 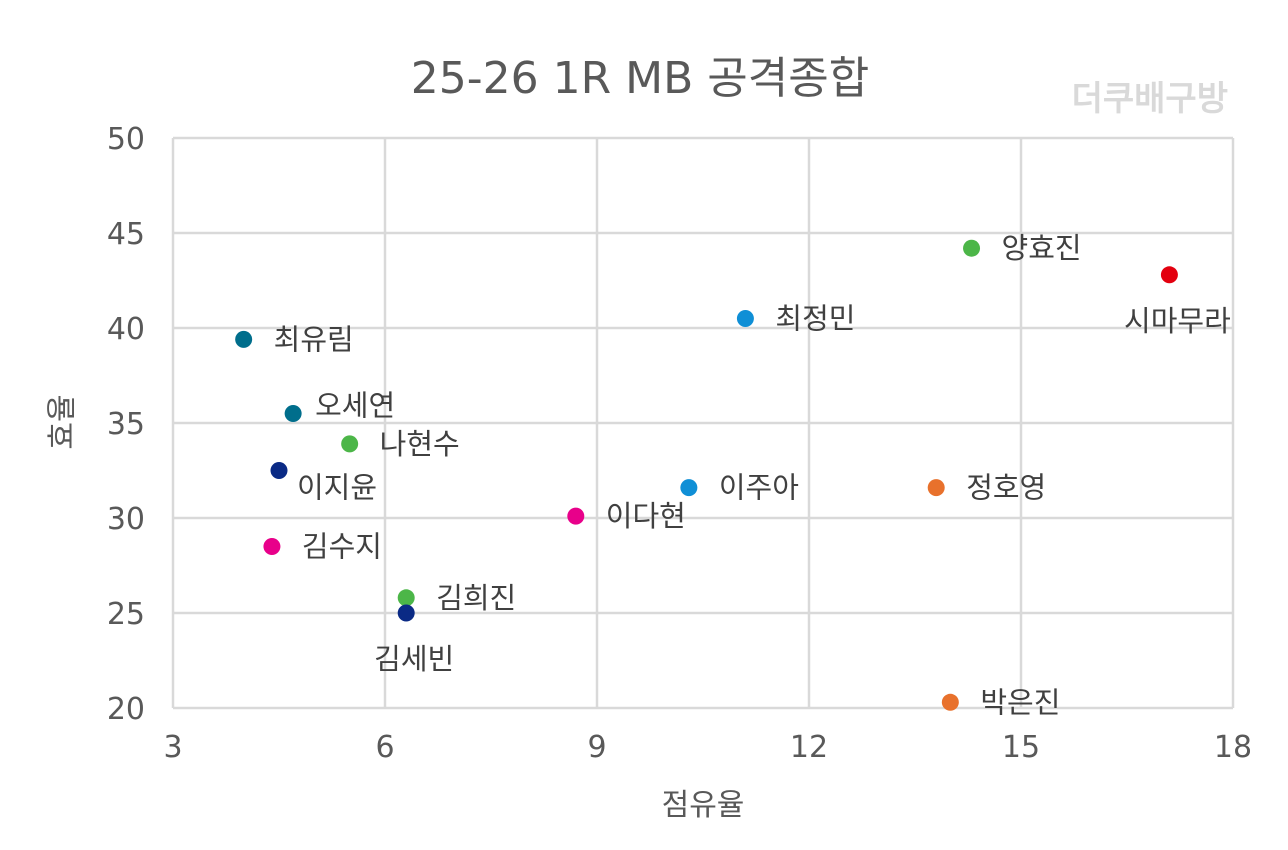 I want to click on y-axis-ticks: 20 25 30 35 40 45 50, so click(x=126, y=424).